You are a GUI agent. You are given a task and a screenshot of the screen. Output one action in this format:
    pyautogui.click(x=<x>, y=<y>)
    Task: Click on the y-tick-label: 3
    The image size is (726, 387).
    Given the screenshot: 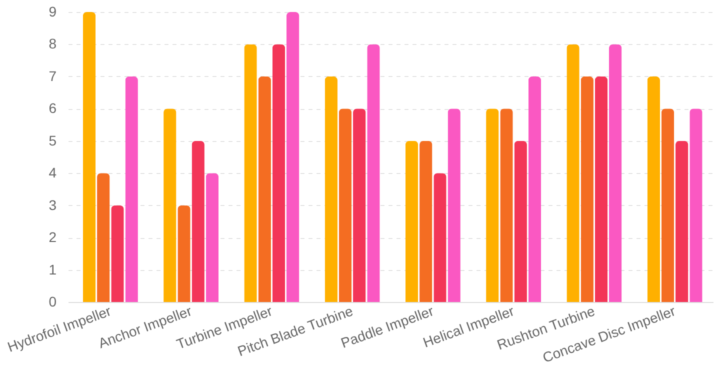 What is the action you would take?
    pyautogui.click(x=52, y=204)
    